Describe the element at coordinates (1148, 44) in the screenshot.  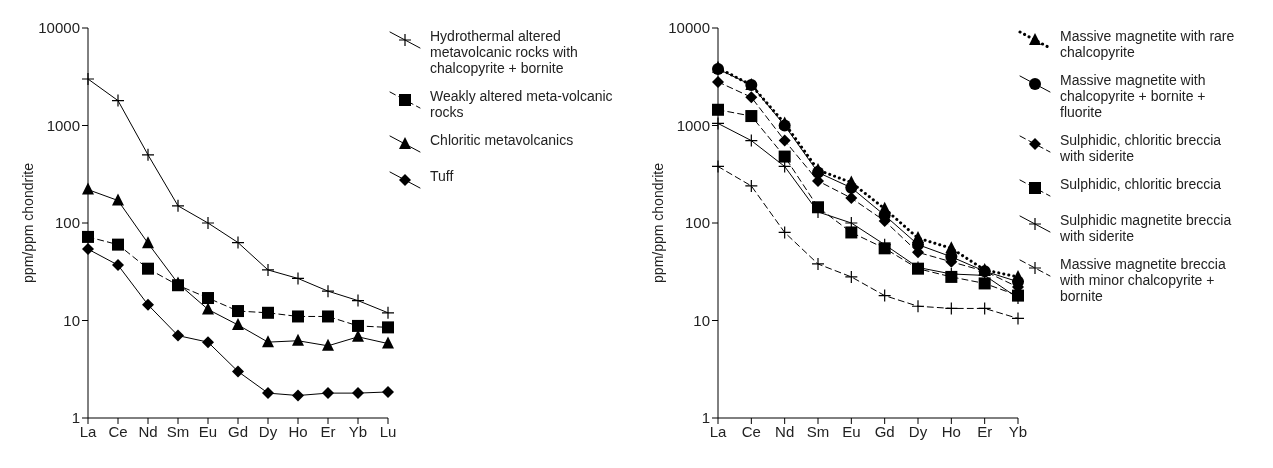
I see `legend-label: Massive magnetite with rare chalcopyrite` at that location.